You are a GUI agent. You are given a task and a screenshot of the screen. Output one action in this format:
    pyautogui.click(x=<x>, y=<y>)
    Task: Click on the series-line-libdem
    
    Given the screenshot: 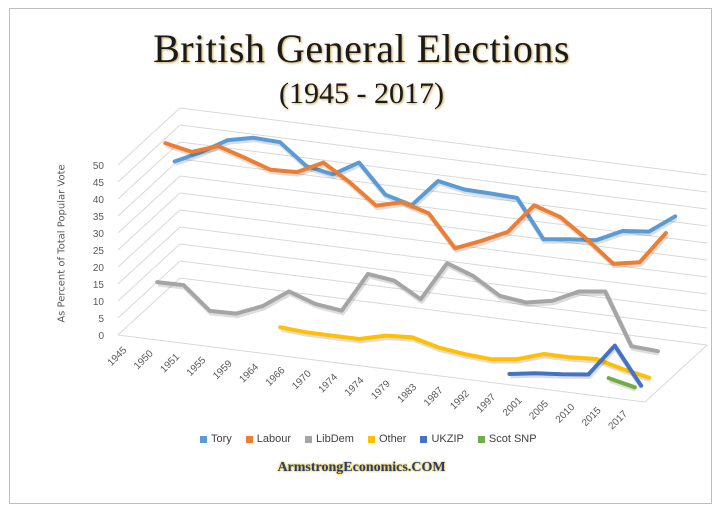 What is the action you would take?
    pyautogui.click(x=407, y=307)
    